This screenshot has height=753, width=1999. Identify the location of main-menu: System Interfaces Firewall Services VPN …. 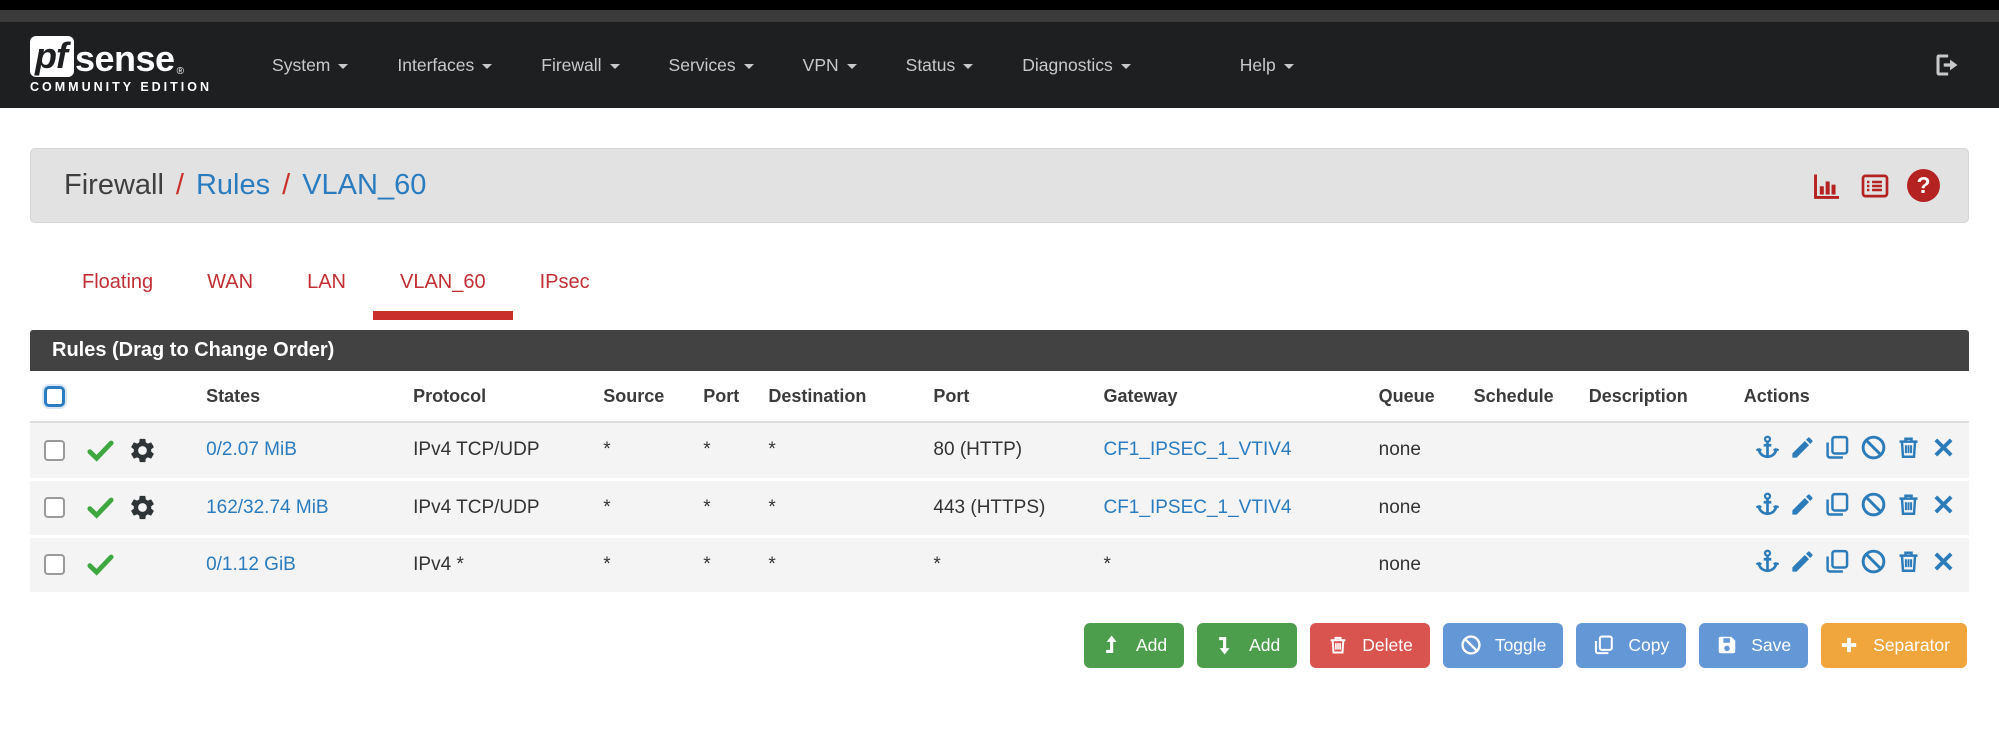
(1102, 65).